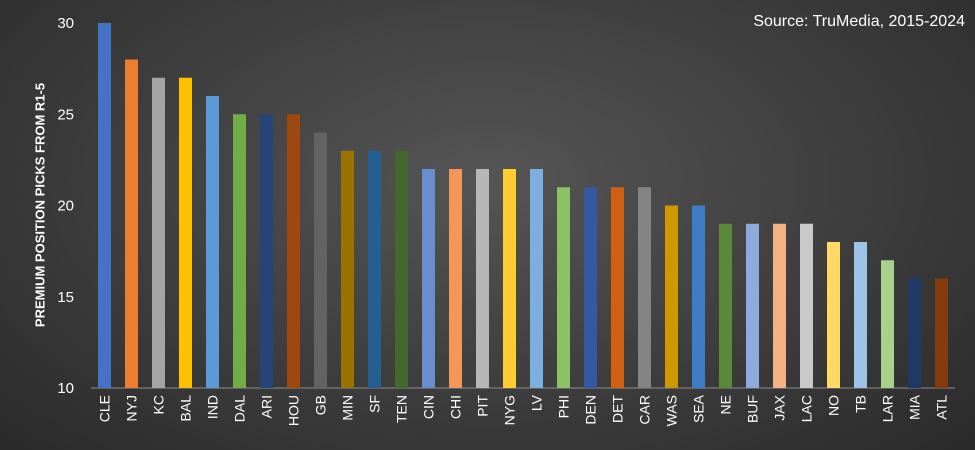 The image size is (975, 450). I want to click on x-tick-label: NO, so click(834, 405).